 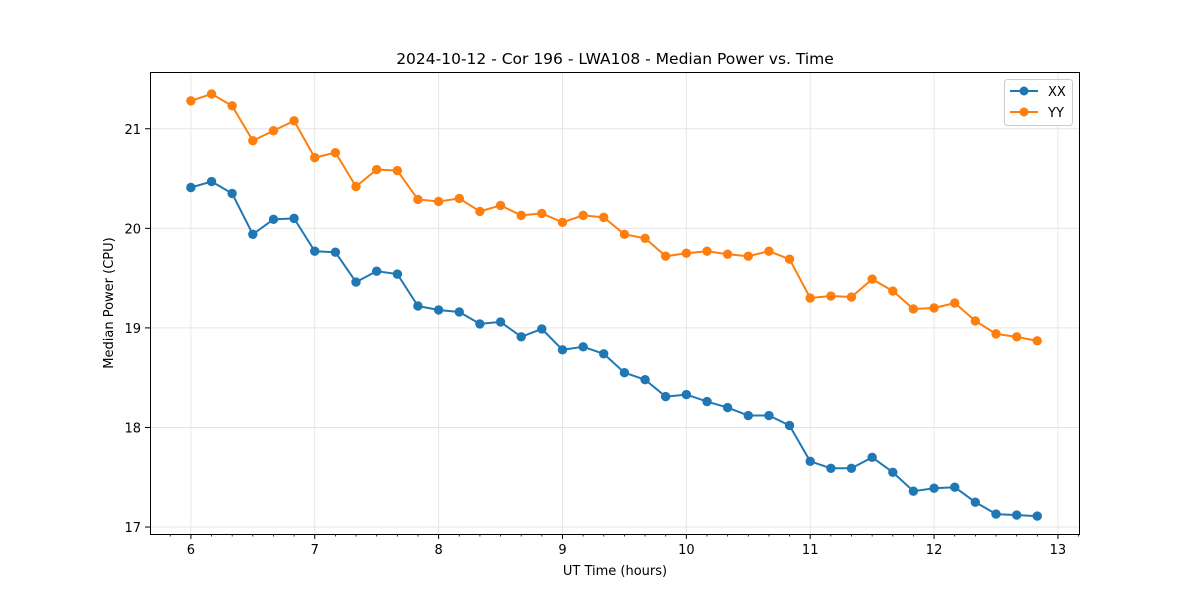 What do you see at coordinates (1057, 92) in the screenshot?
I see `legend-label-xx: XX` at bounding box center [1057, 92].